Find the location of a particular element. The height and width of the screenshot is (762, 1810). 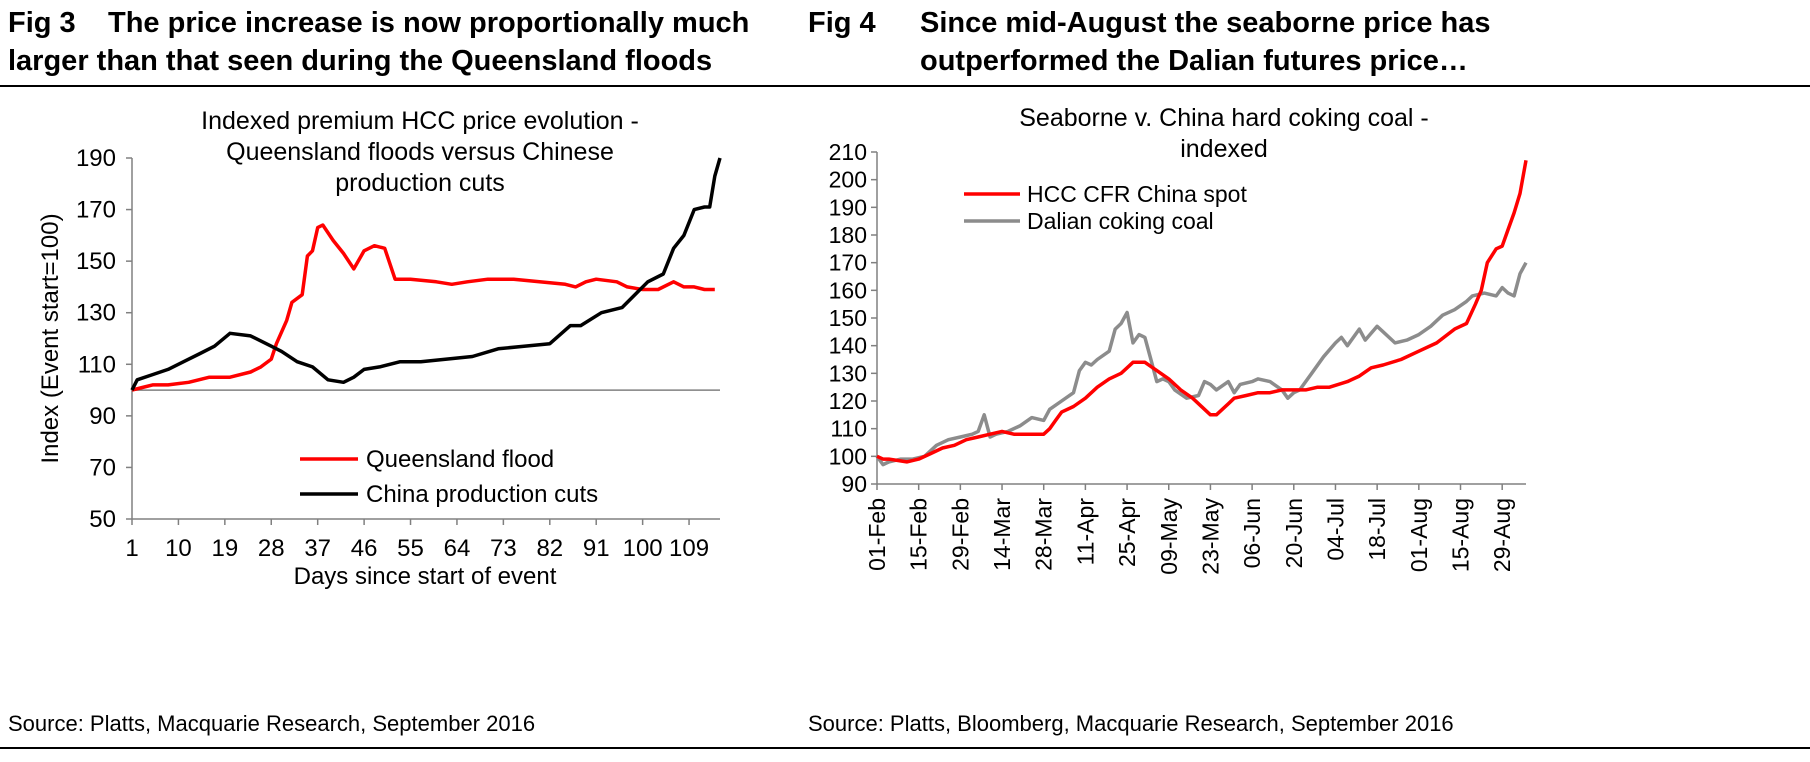

legend-label: Queensland flood is located at coordinates (460, 459).